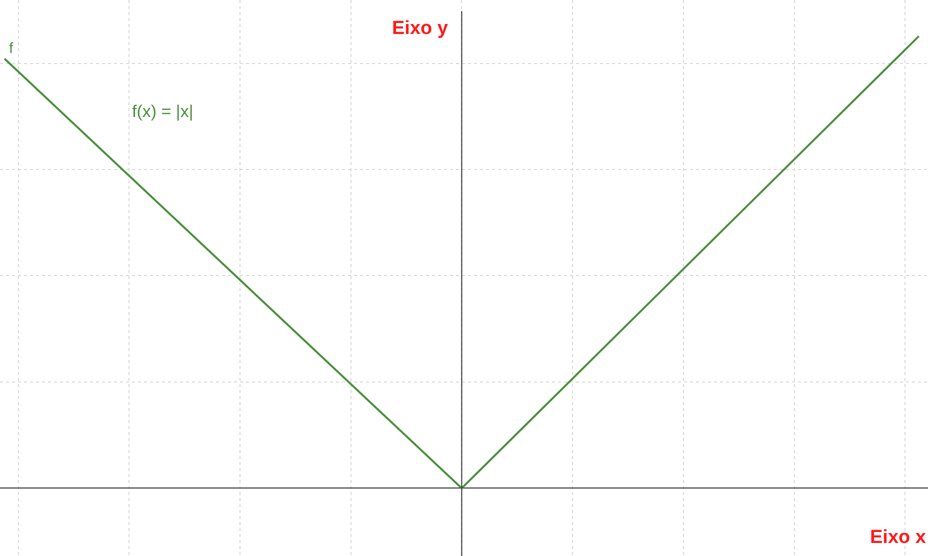 This screenshot has width=928, height=556. I want to click on x-axis-title: Eixo x, so click(898, 537).